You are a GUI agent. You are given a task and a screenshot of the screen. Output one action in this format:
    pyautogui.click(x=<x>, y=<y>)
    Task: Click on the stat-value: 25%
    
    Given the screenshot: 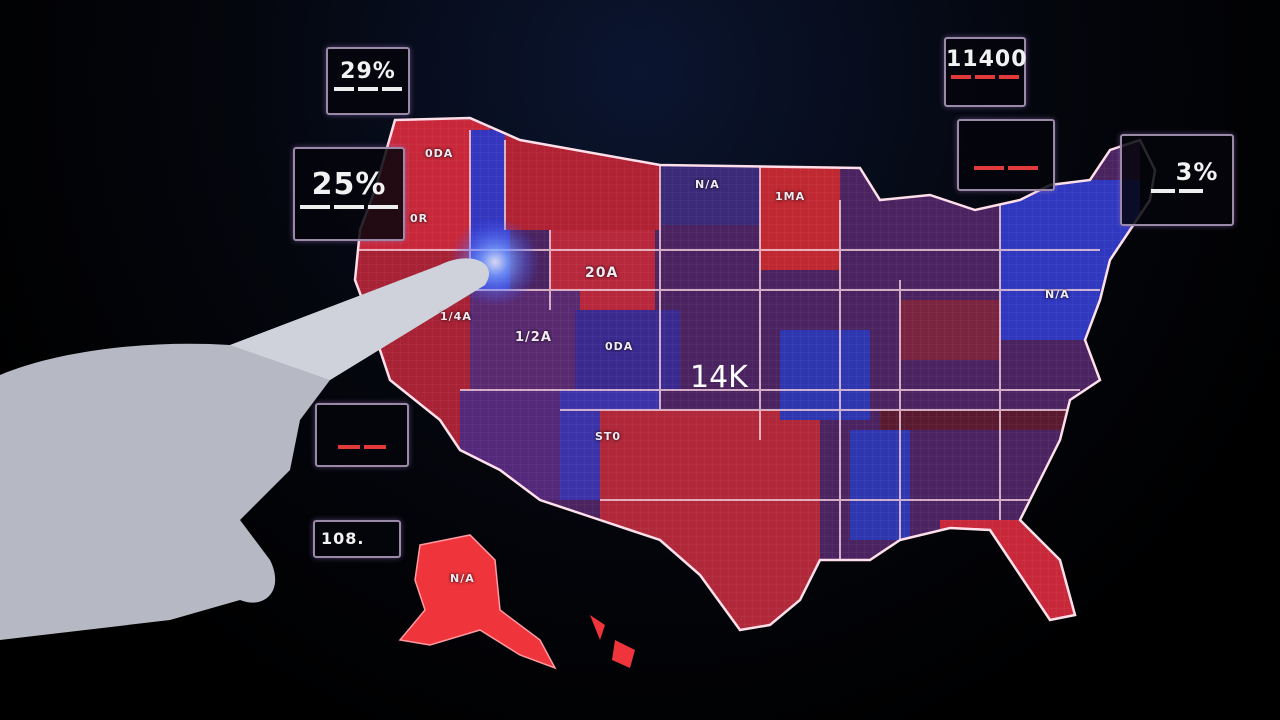 What is the action you would take?
    pyautogui.click(x=349, y=184)
    